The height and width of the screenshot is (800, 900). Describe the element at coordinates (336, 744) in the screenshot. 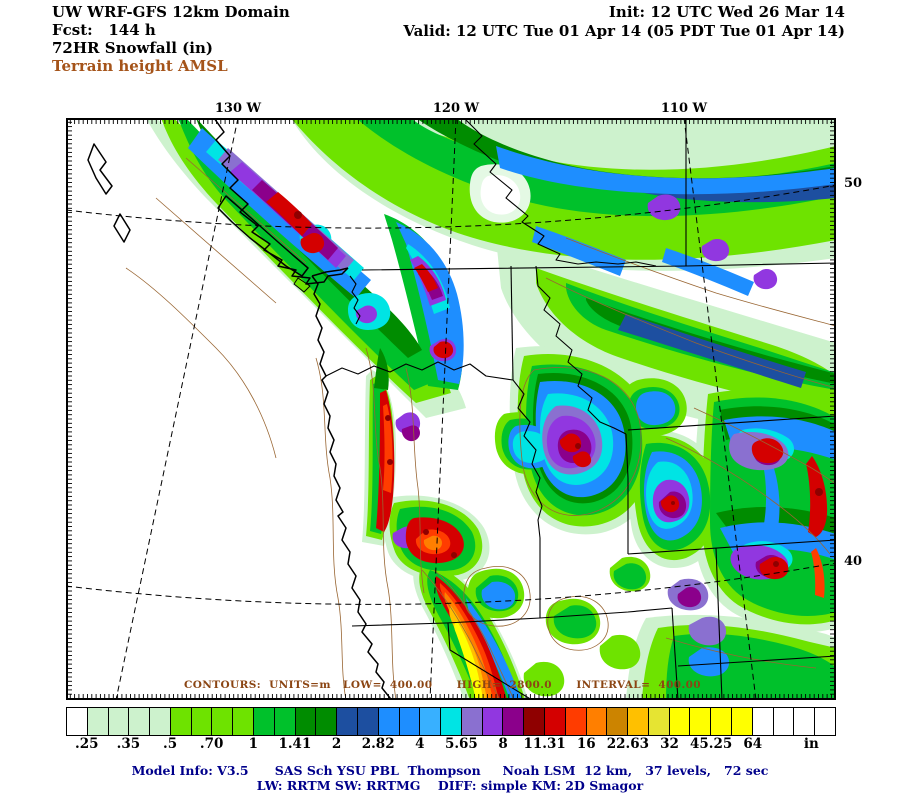

I see `colorbar-tick-2: 2` at that location.